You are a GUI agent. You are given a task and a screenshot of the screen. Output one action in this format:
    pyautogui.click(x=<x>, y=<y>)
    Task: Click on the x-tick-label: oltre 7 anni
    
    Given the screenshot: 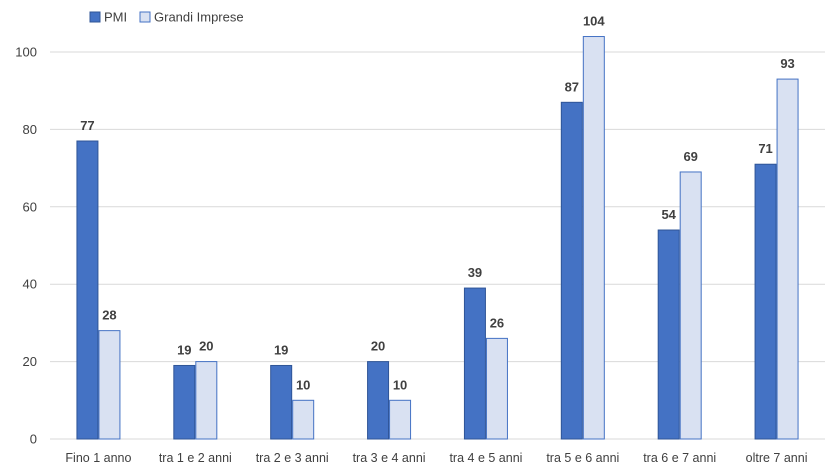 What is the action you would take?
    pyautogui.click(x=777, y=458)
    